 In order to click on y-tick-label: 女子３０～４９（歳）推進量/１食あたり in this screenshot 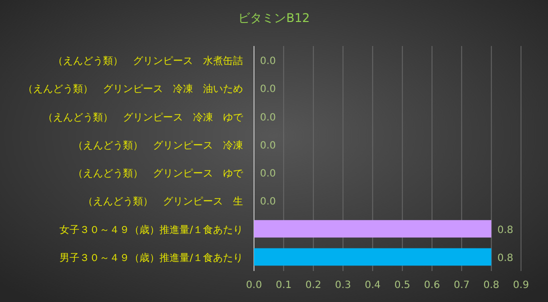, I will do `click(151, 230)`.